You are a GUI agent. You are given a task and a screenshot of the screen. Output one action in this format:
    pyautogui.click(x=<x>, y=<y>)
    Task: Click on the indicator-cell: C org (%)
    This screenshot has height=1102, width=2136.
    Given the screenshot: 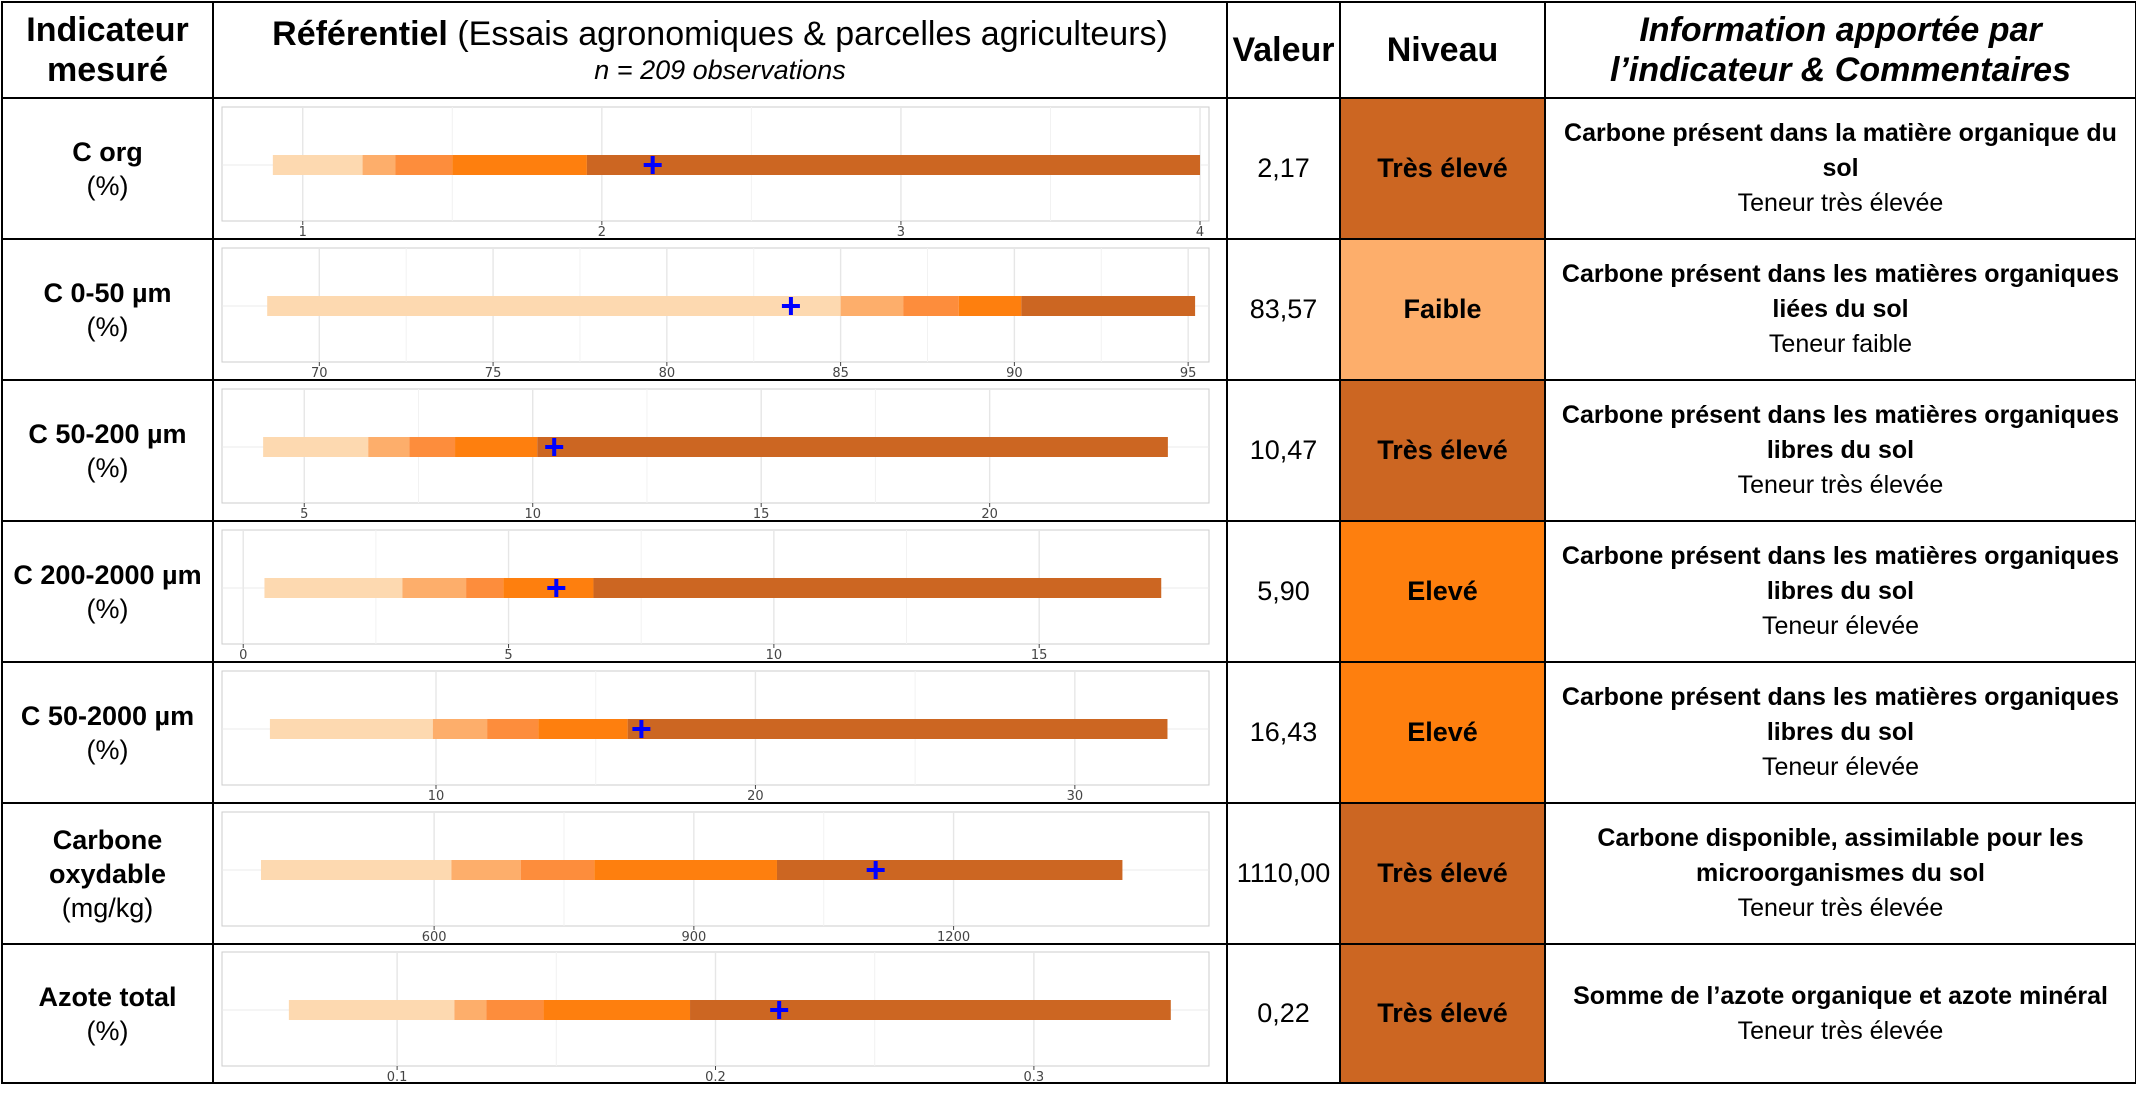 What is the action you would take?
    pyautogui.click(x=107, y=168)
    